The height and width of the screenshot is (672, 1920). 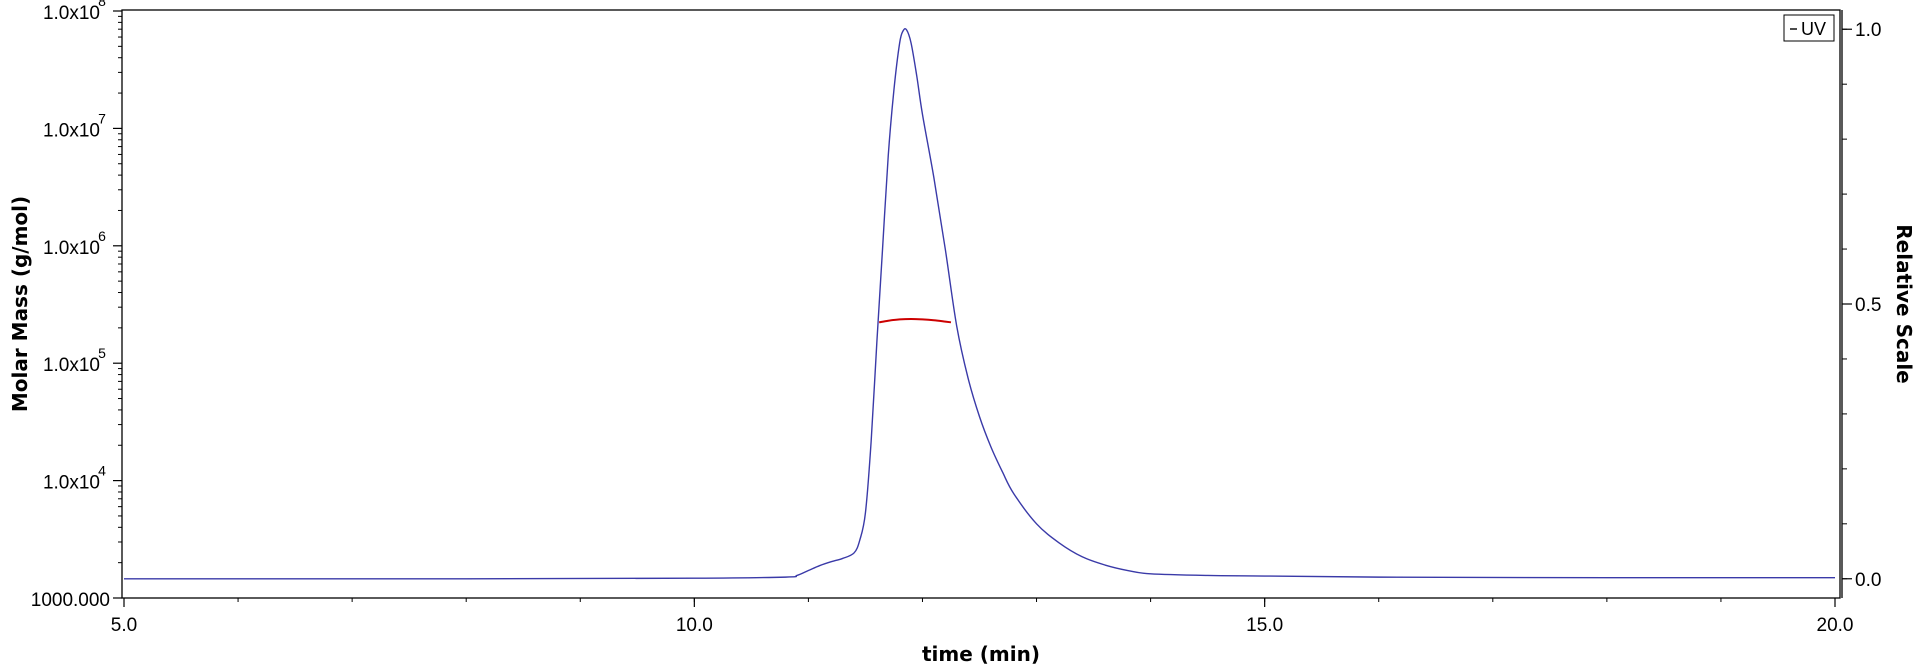 I want to click on x-tick-label: 10.0, so click(x=694, y=625).